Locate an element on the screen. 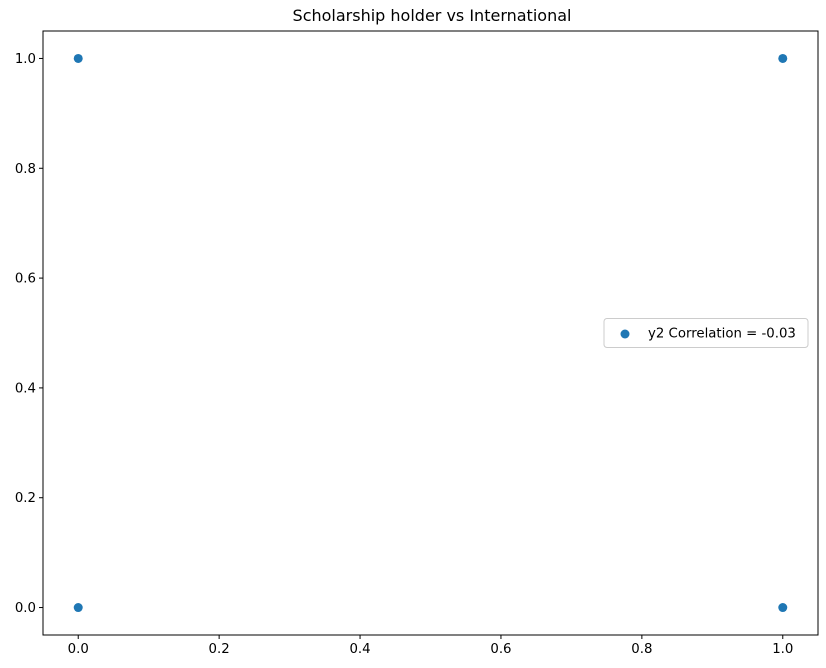  x-tick-label: 0.4 is located at coordinates (359, 649).